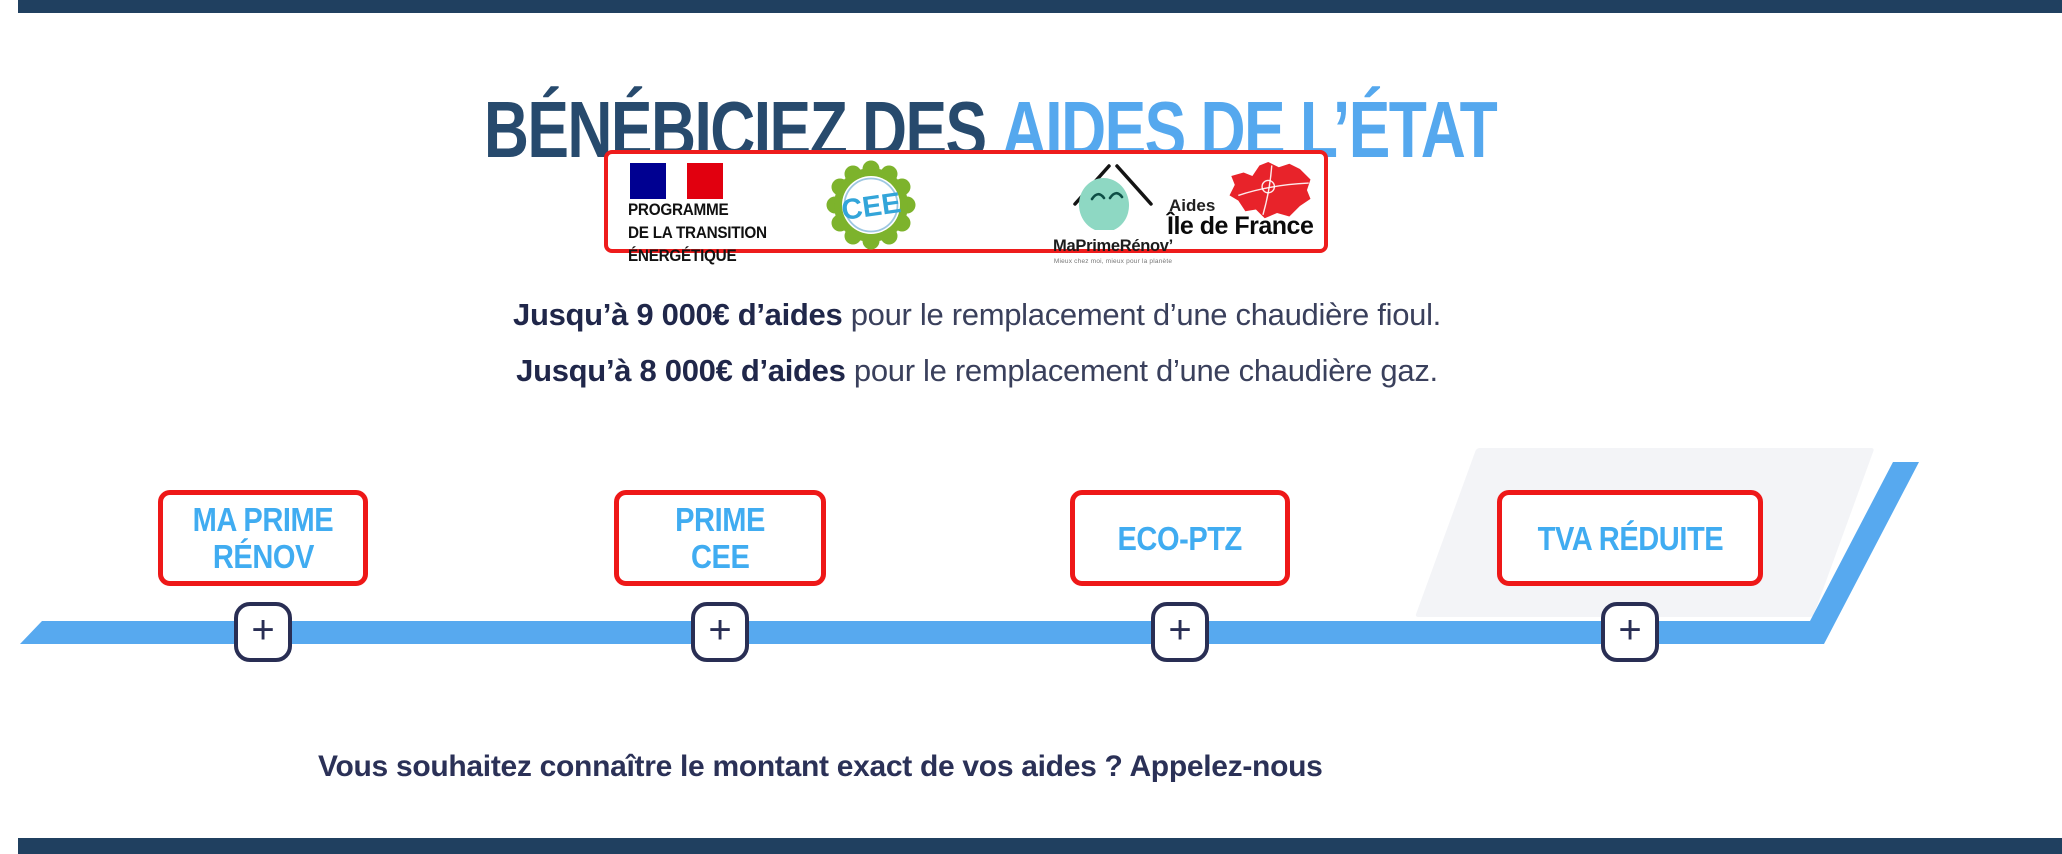  Describe the element at coordinates (990, 130) in the screenshot. I see `page-title: BÉNÉBICIEZ DES AIDES DE L’ÉTAT` at that location.